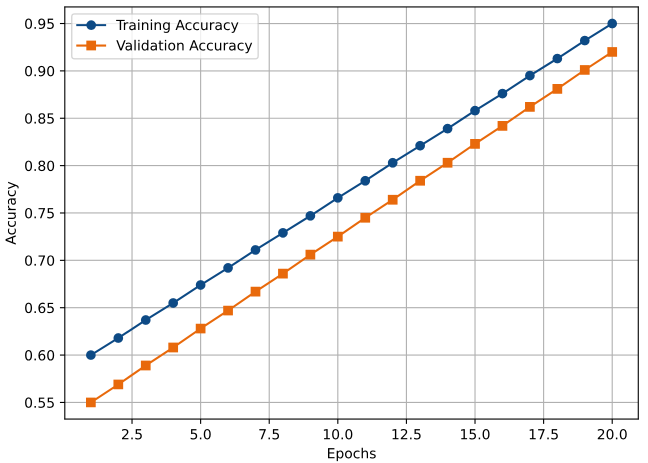  I want to click on y-axis-title: Accuracy, so click(12, 213).